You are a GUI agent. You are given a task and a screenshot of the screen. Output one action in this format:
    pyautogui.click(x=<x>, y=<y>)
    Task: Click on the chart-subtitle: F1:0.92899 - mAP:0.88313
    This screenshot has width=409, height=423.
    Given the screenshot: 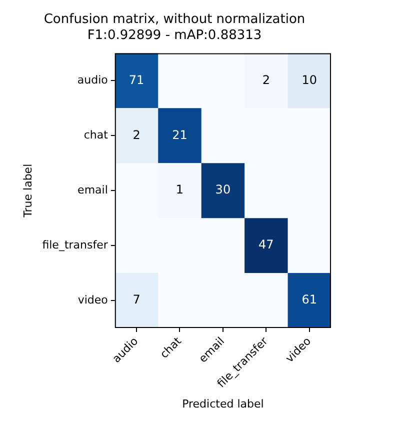 What is the action you would take?
    pyautogui.click(x=174, y=35)
    